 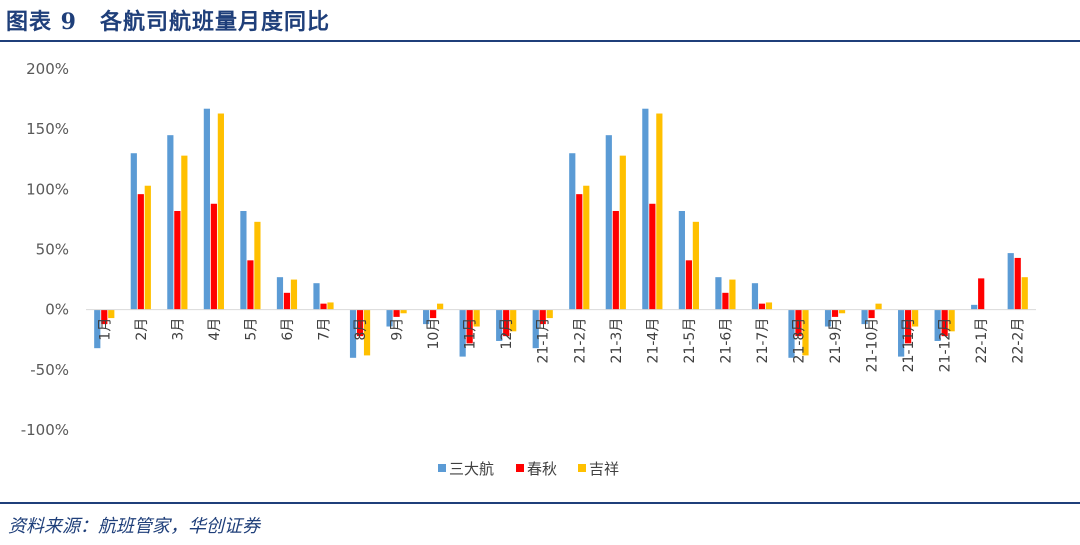 I want to click on legend: 三大航 春秋 吉祥, so click(x=528, y=469).